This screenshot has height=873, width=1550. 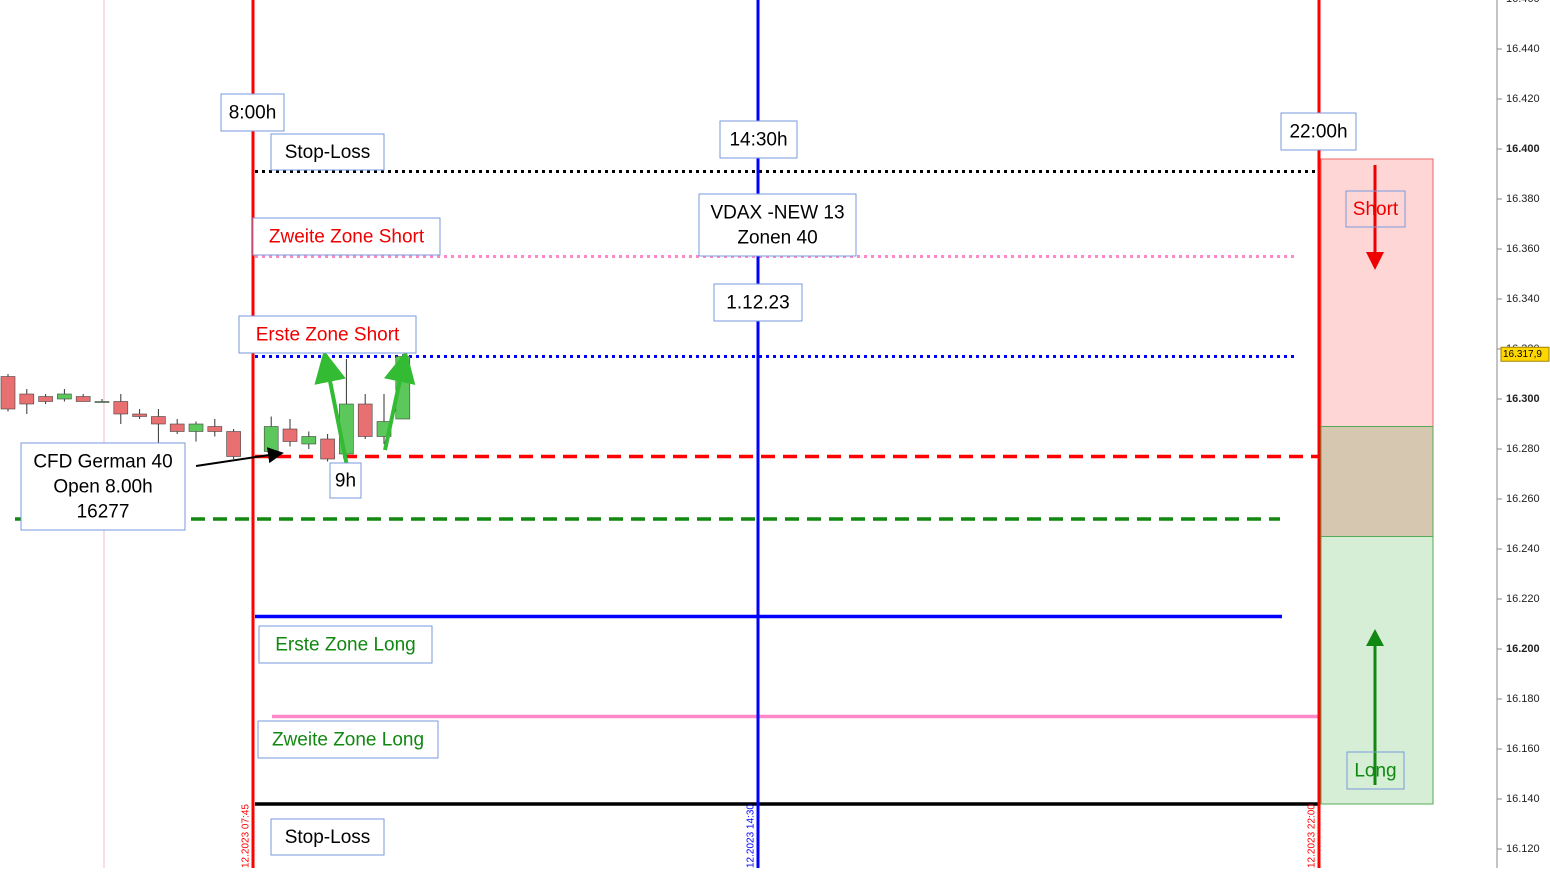 I want to click on annotation: CFD German 40 Open 8.00h 16277, so click(x=103, y=486).